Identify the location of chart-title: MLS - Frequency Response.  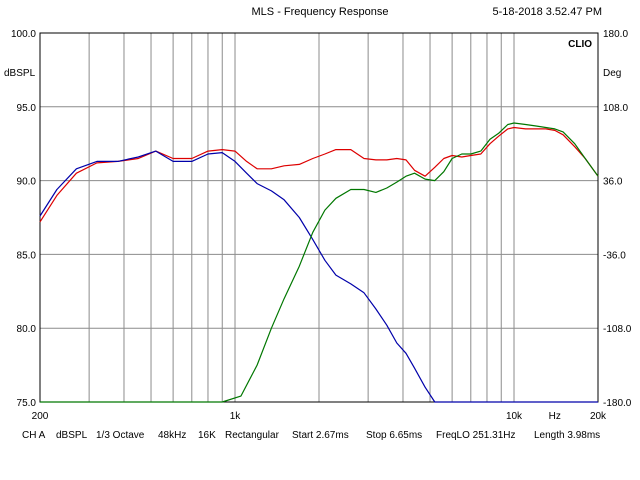
(320, 12).